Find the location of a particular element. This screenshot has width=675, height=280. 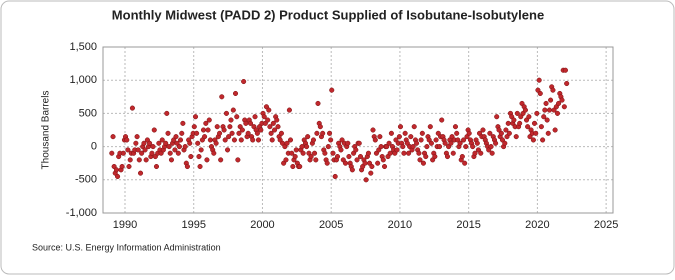

y-axis-label: Thousand Barrels is located at coordinates (46, 130).